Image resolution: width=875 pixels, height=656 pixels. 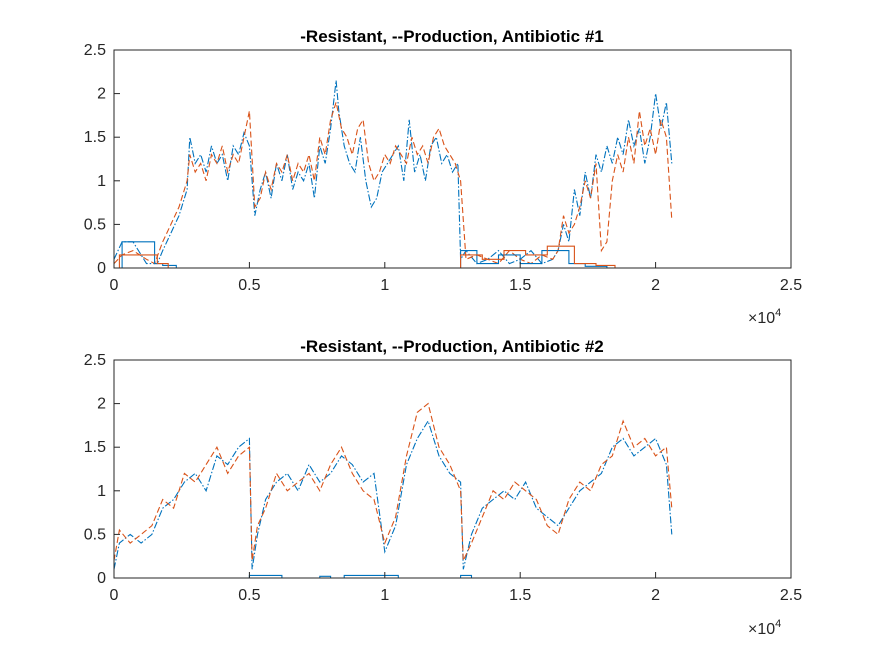 I want to click on subplot-2-y-tick-label: 2, so click(x=101, y=404).